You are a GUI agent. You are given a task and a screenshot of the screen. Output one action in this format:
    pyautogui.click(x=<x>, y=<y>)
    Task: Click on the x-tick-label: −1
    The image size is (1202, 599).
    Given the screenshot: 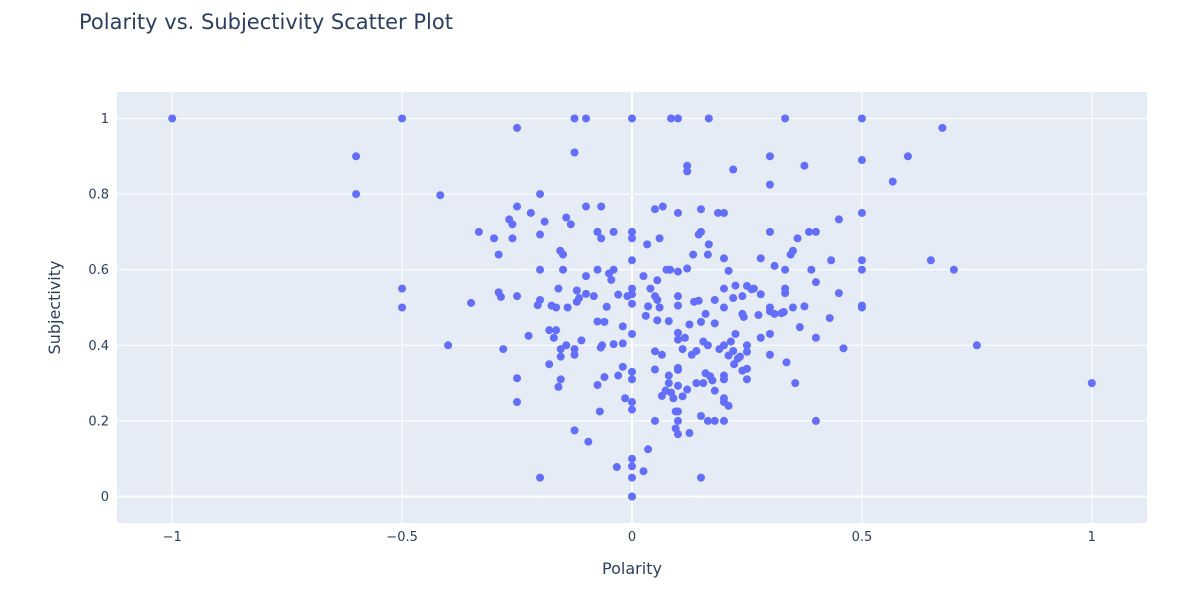 What is the action you would take?
    pyautogui.click(x=172, y=537)
    